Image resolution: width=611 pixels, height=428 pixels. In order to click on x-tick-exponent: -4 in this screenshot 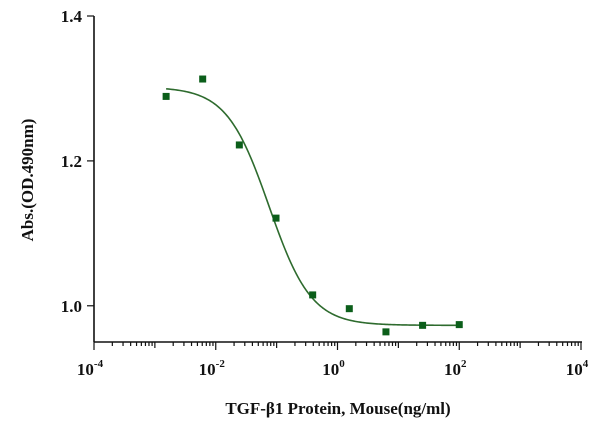, I will do `click(99, 364)`.